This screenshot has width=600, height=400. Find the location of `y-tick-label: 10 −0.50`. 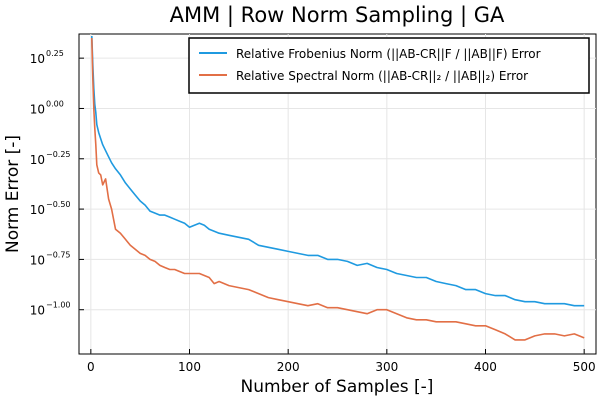

y-tick-label: 10 −0.50 is located at coordinates (50, 208).